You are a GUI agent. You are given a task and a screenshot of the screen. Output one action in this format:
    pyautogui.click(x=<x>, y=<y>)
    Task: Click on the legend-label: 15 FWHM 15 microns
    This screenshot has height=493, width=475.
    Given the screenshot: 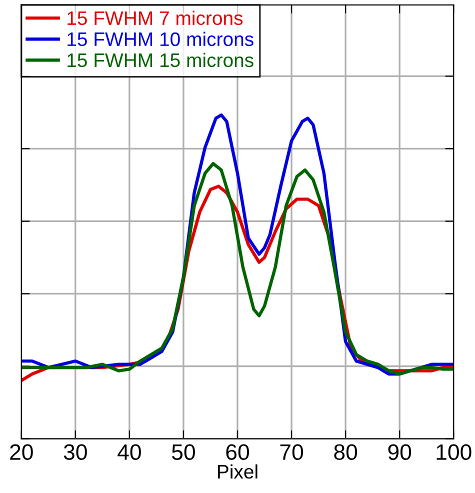 What is the action you would take?
    pyautogui.click(x=161, y=60)
    